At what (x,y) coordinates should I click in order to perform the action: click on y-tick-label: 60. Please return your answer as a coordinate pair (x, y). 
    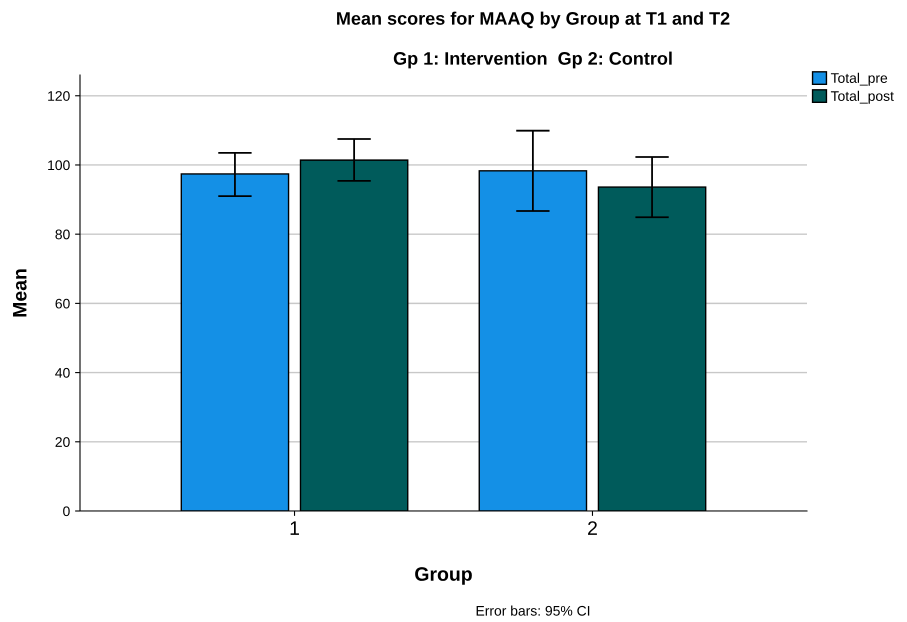
    Looking at the image, I should click on (63, 303).